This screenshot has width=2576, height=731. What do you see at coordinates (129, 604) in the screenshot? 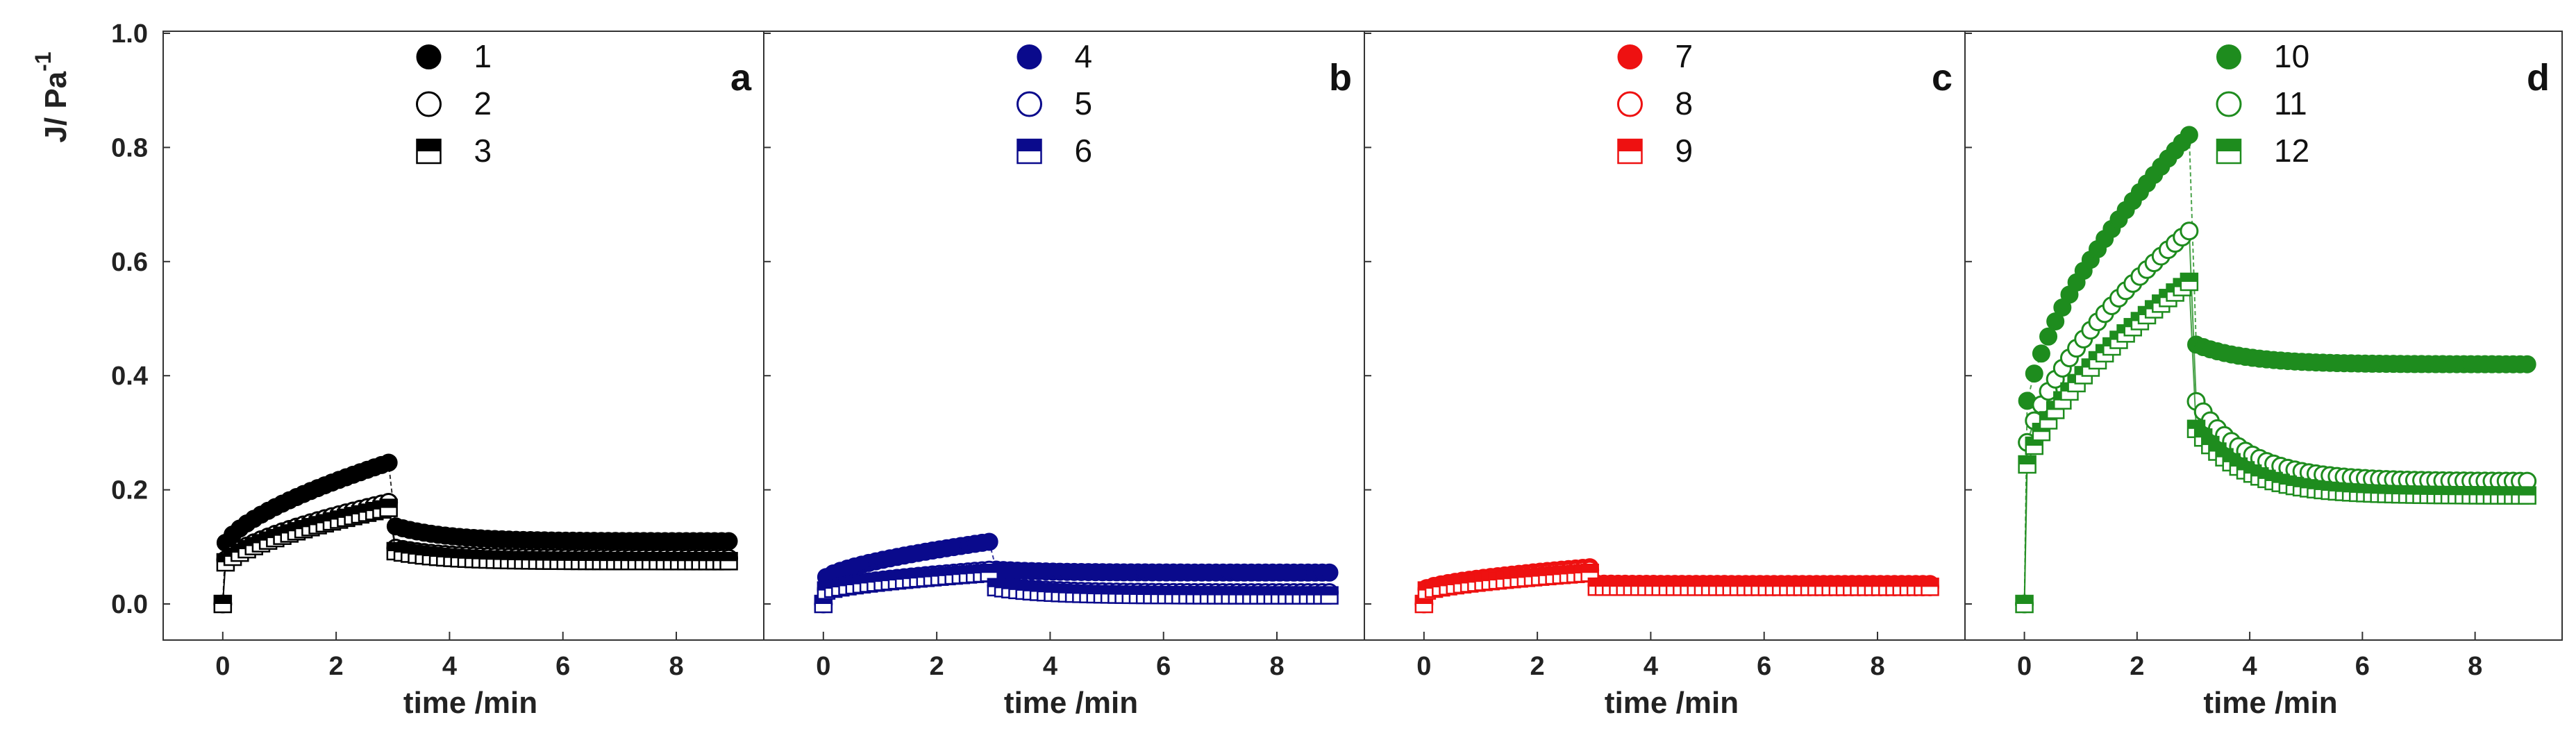
I see `y-tick-label: 0.0` at bounding box center [129, 604].